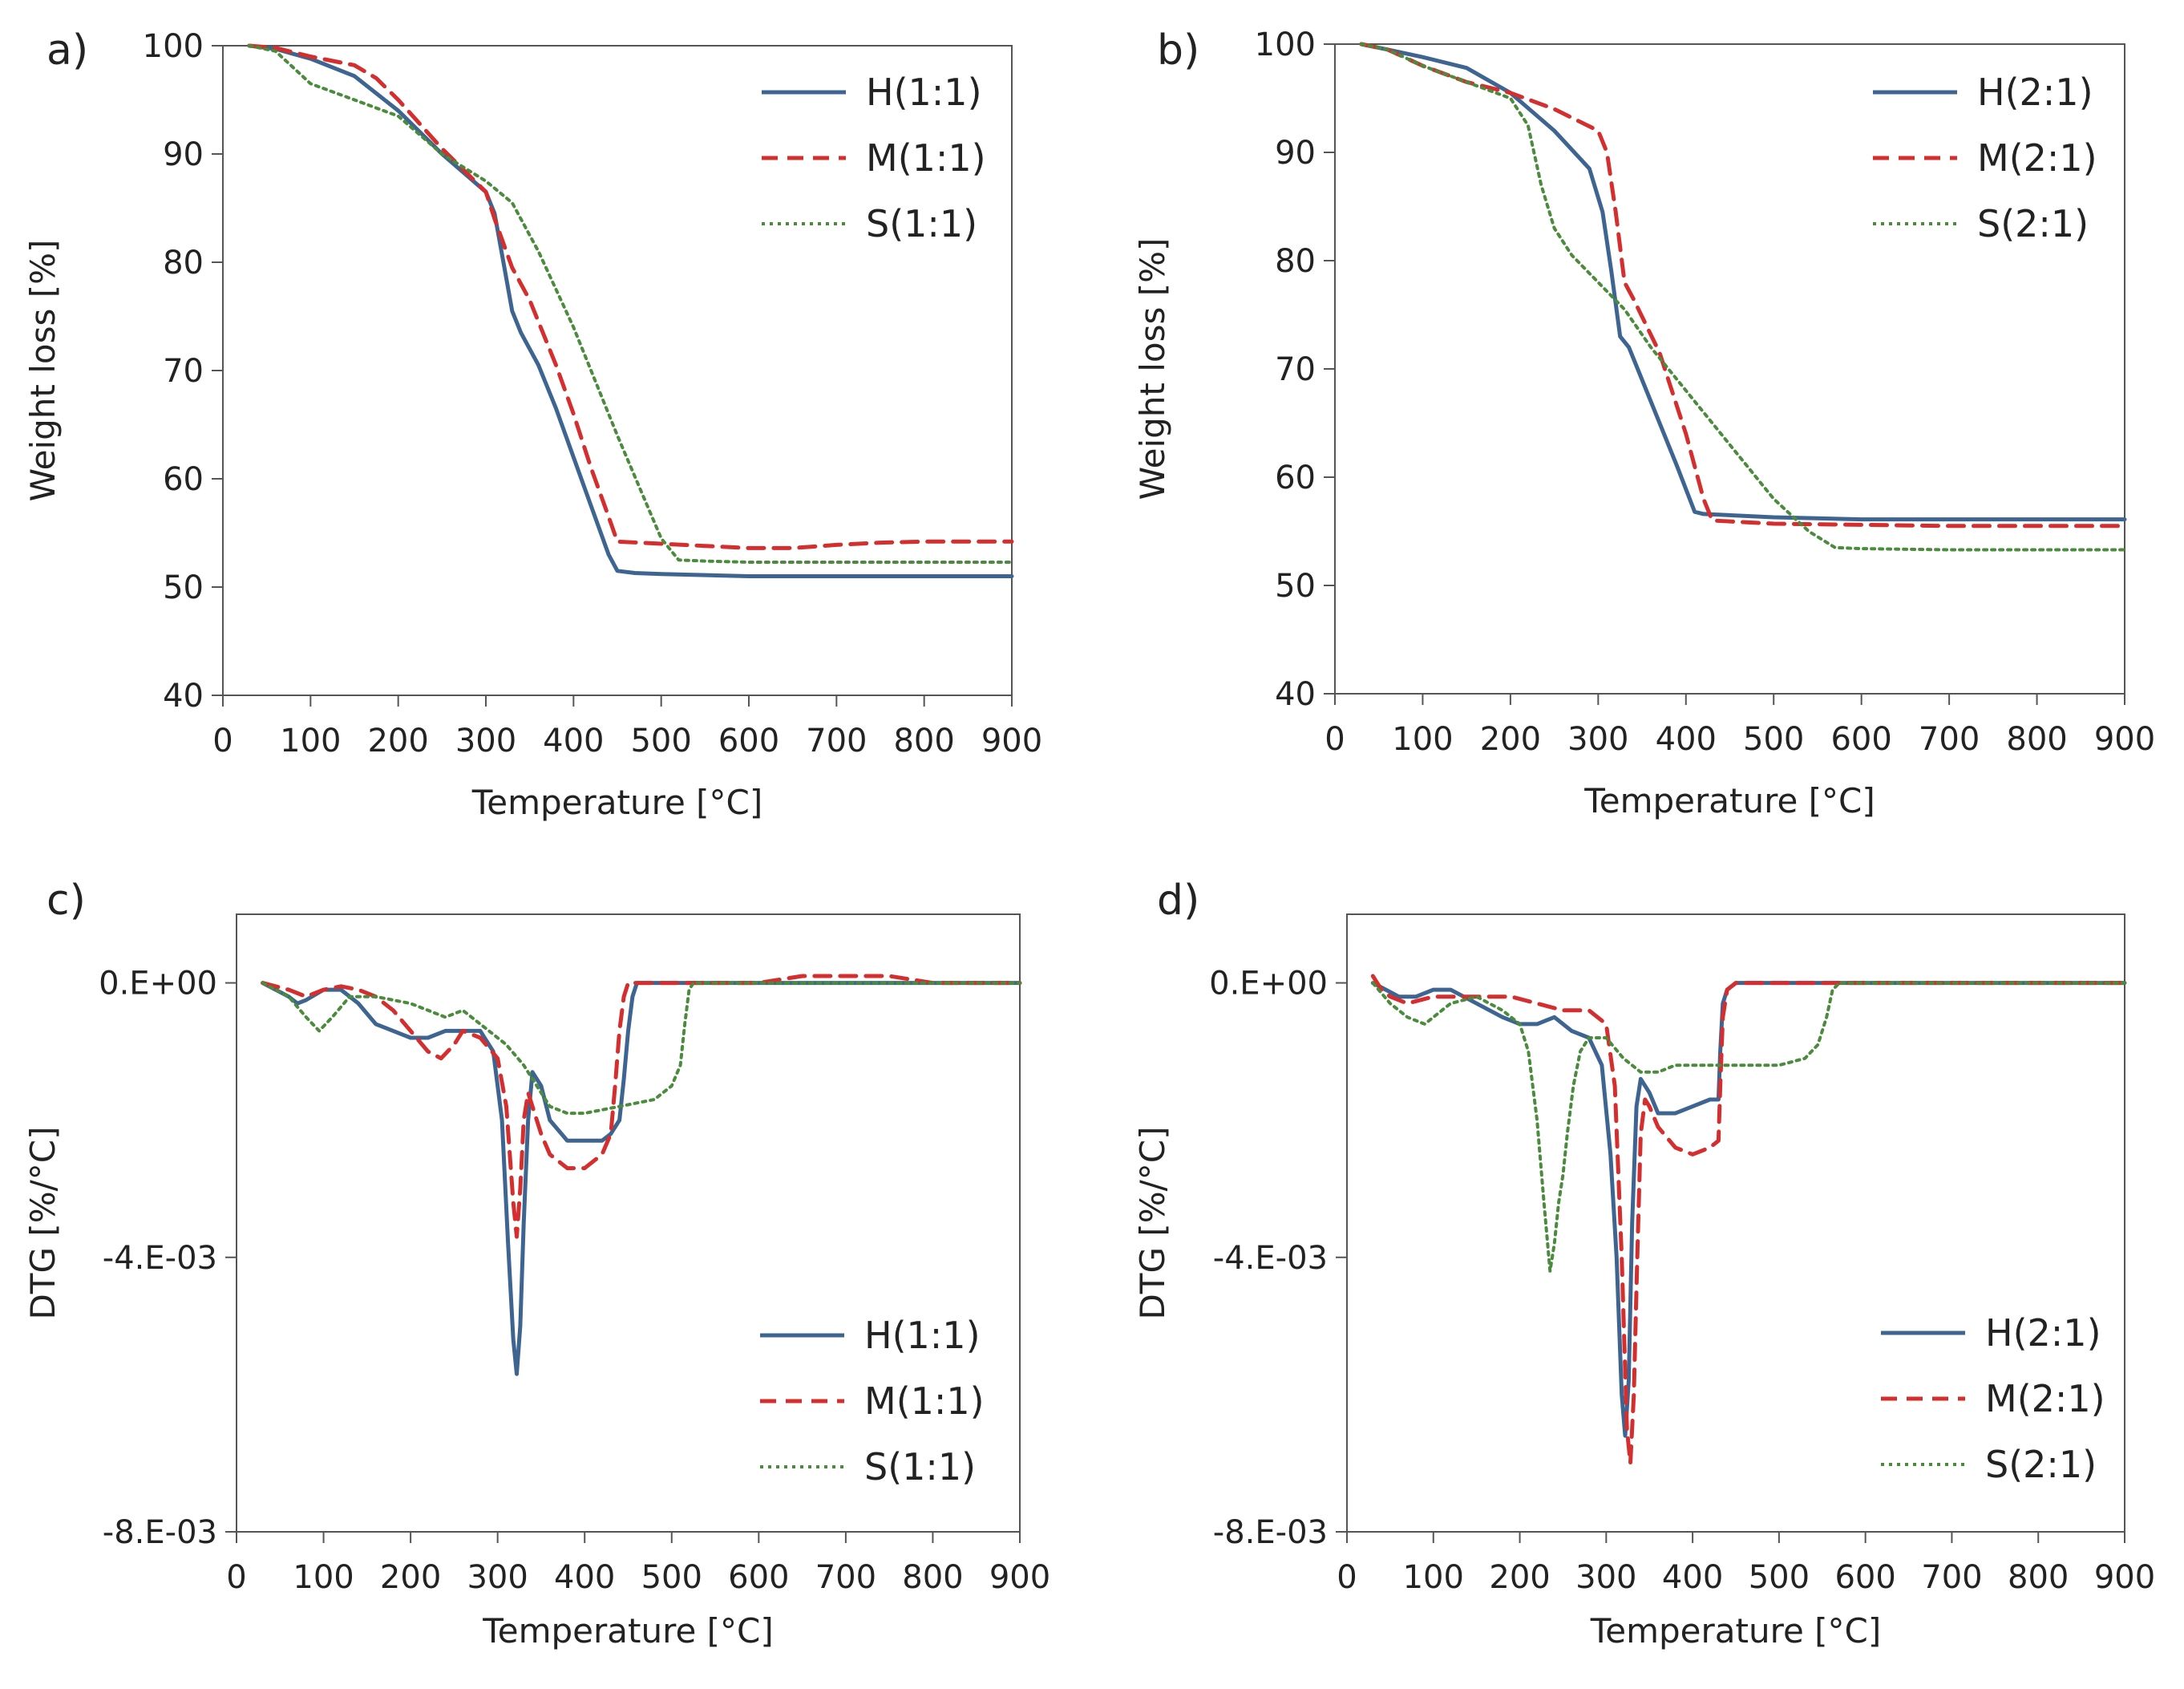  What do you see at coordinates (1178, 50) in the screenshot?
I see `panel-label: b)` at bounding box center [1178, 50].